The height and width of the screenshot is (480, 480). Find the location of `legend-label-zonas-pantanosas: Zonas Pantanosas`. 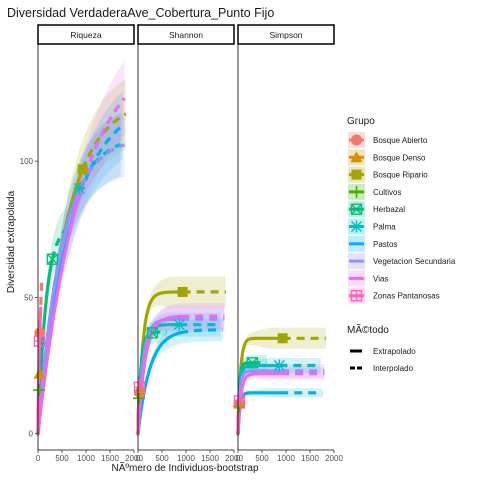

legend-label-zonas-pantanosas: Zonas Pantanosas is located at coordinates (406, 296).